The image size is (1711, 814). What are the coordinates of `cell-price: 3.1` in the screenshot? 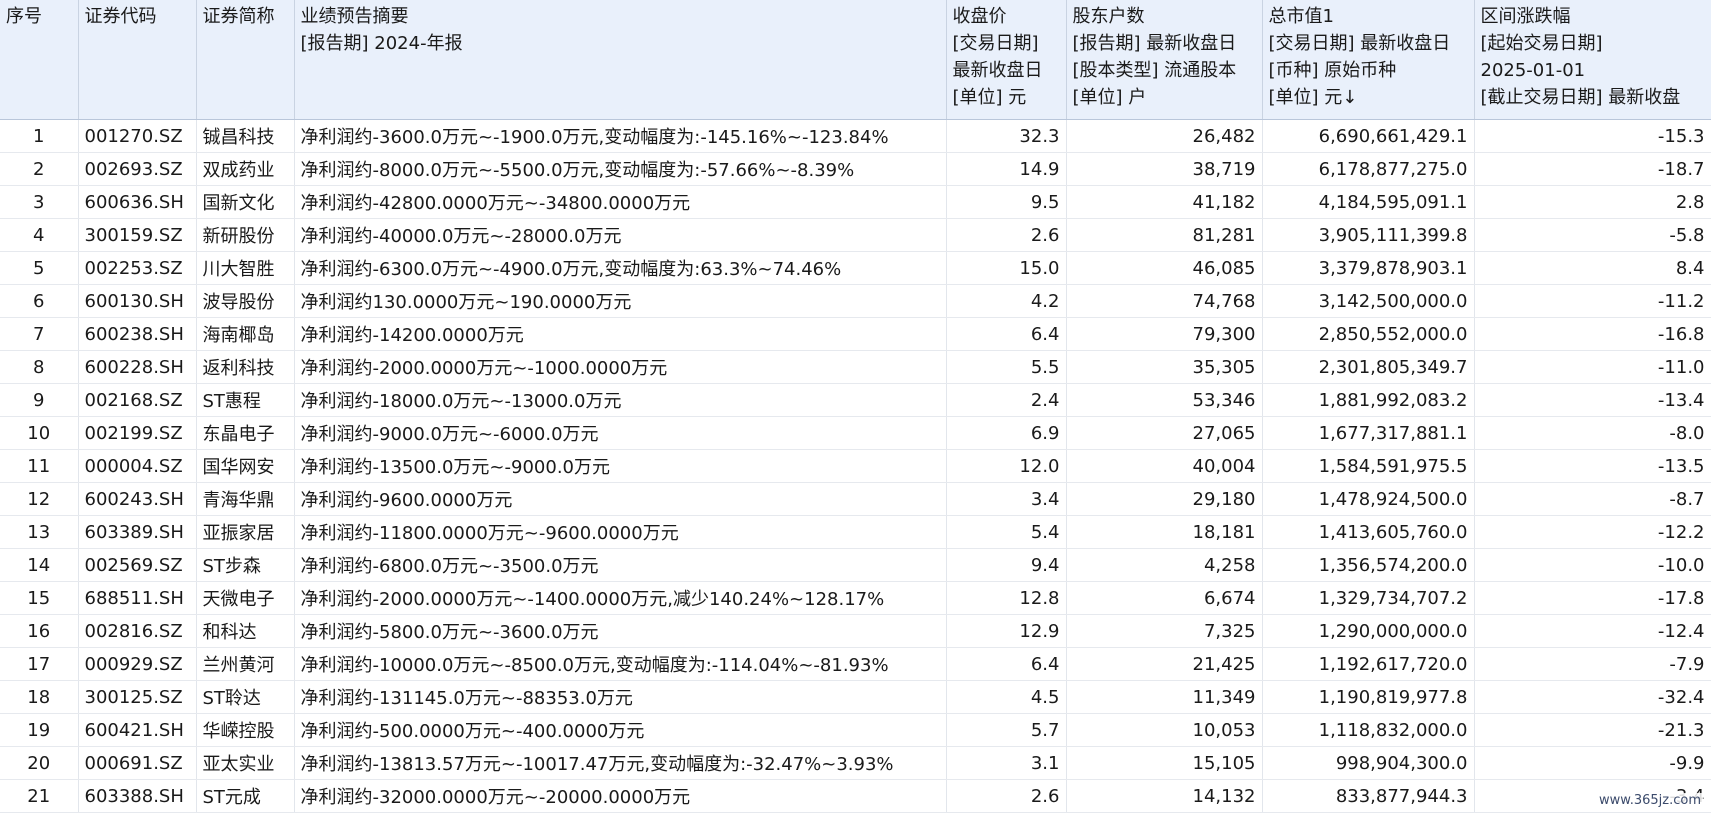 It's located at (1006, 763).